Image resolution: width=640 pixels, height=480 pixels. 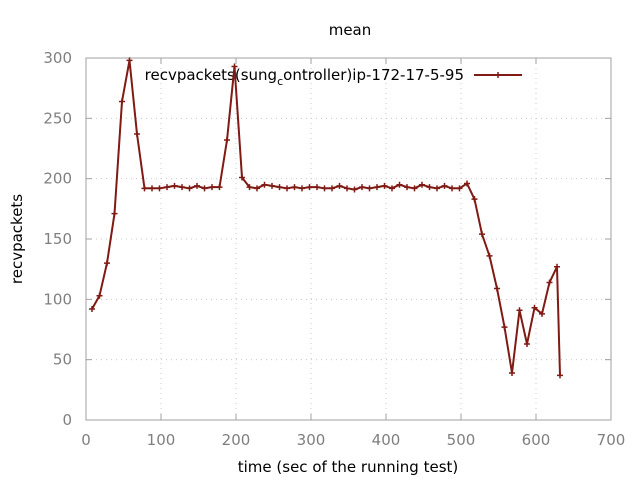 I want to click on y-tick-label: 100, so click(x=57, y=299).